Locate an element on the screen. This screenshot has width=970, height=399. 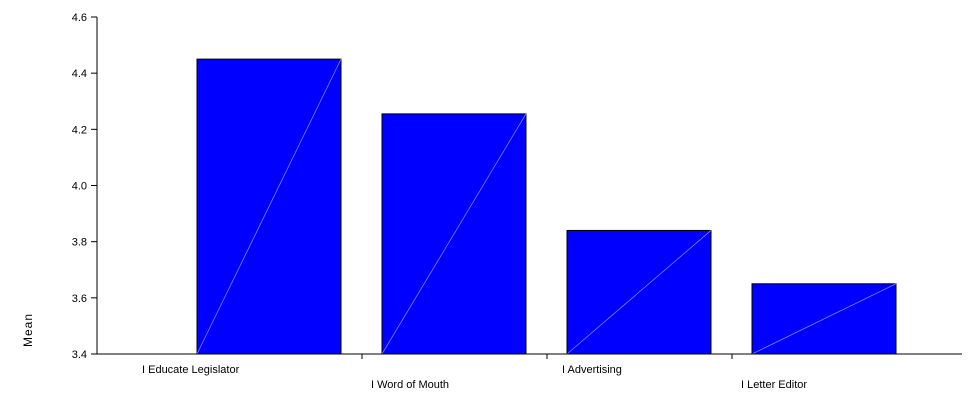
category-label-1: I Educate Legislator is located at coordinates (191, 370).